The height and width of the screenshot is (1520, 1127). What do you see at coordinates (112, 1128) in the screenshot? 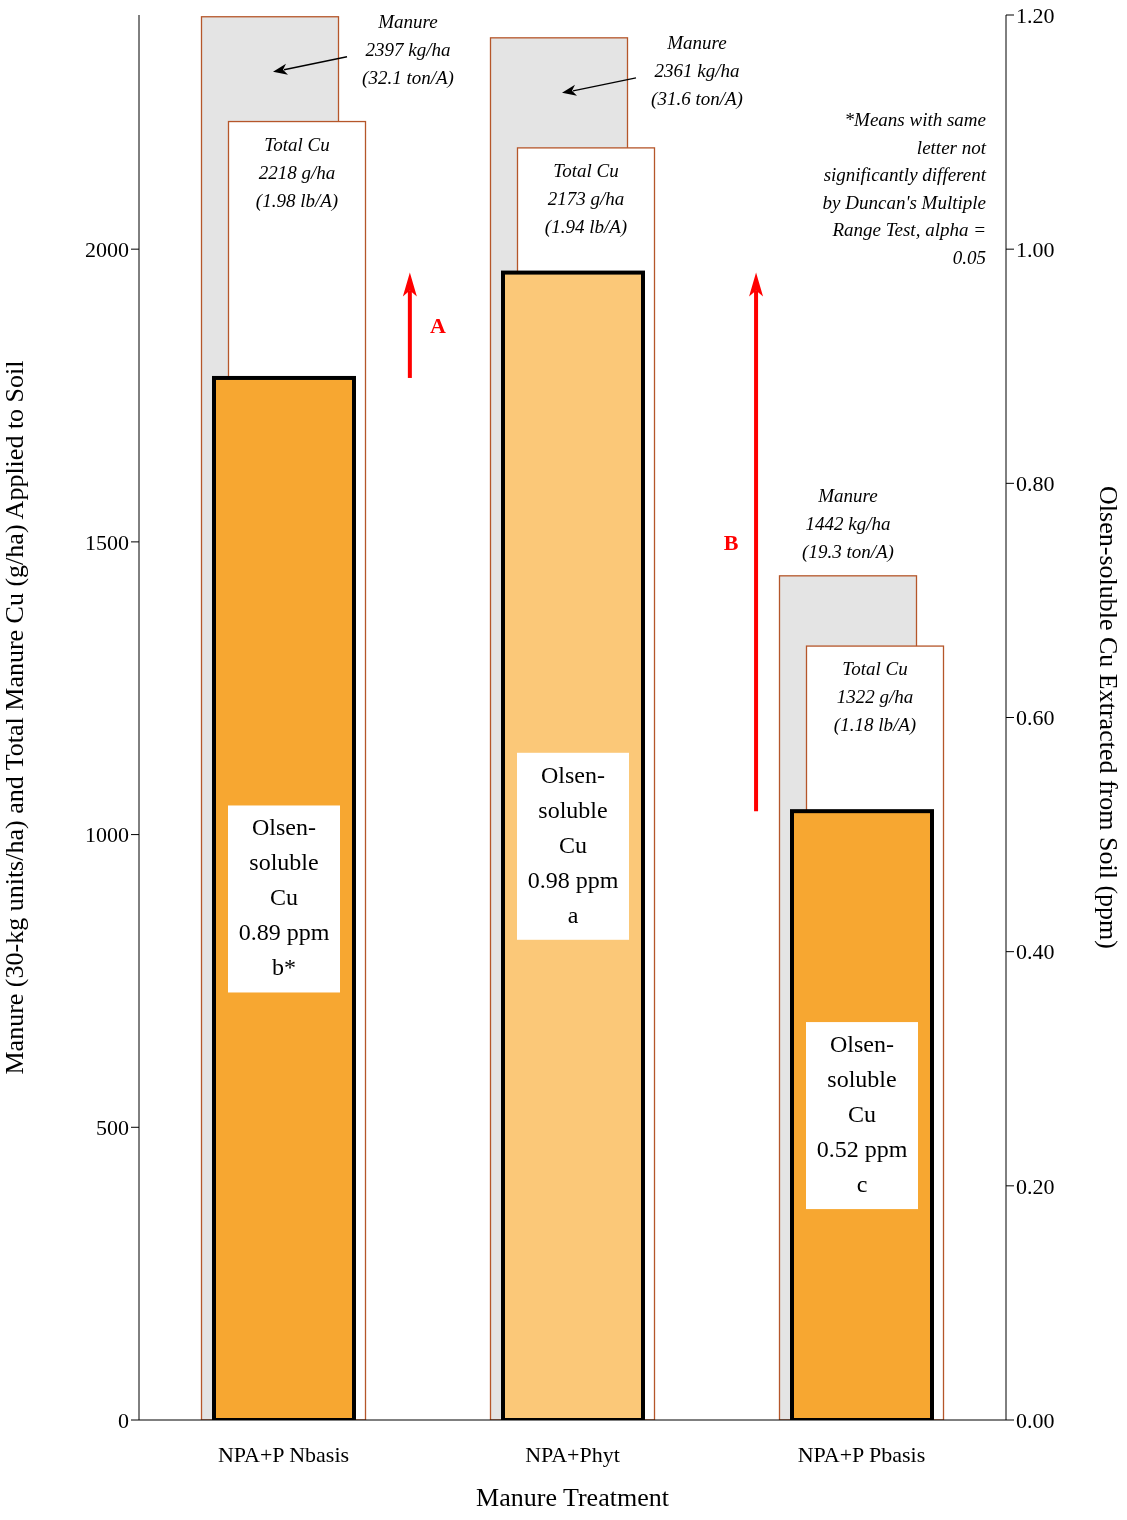
I see `y-tick-label: 500` at bounding box center [112, 1128].